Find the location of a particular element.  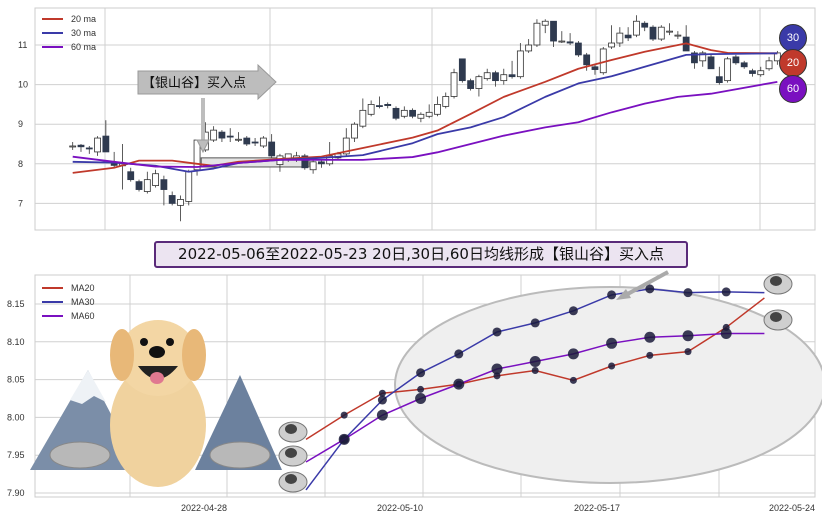

callout-arrow is located at coordinates (207, 82).